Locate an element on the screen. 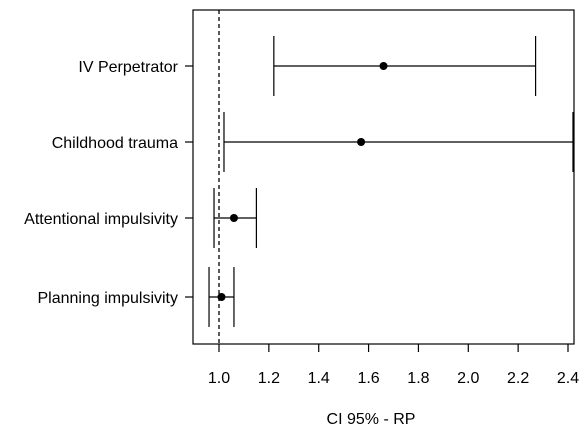  x-tick-label: 1.4 is located at coordinates (319, 378).